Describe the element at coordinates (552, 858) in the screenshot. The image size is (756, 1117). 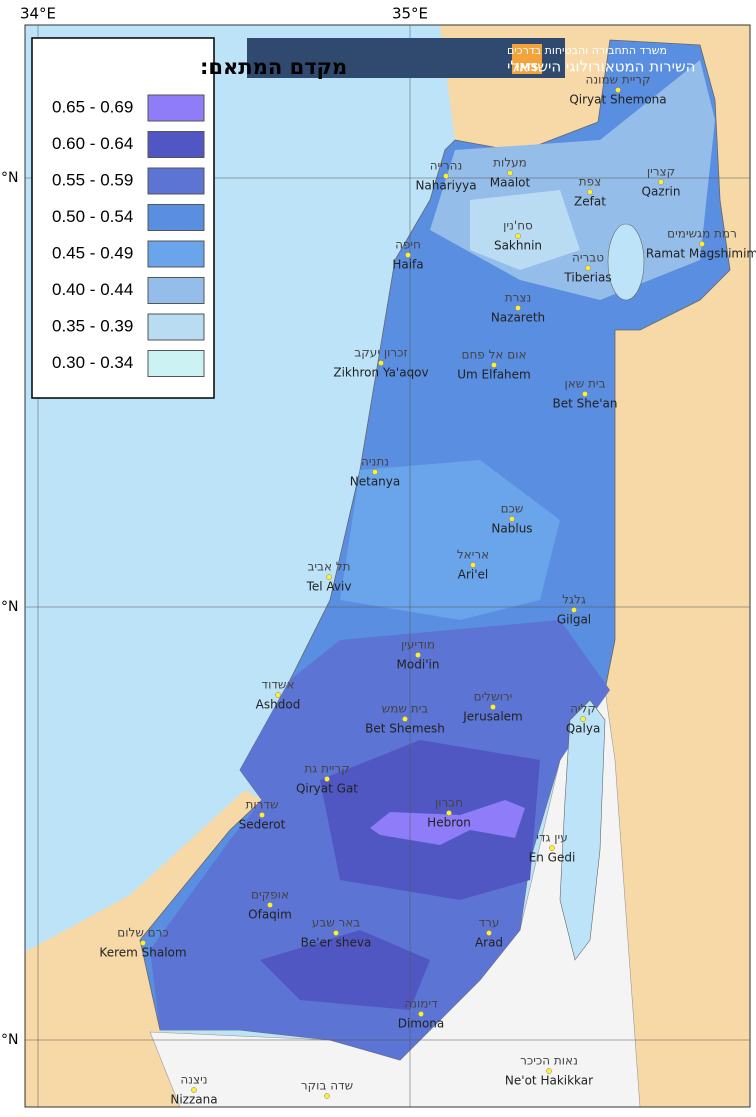
I see `city-name-en: En Gedi` at that location.